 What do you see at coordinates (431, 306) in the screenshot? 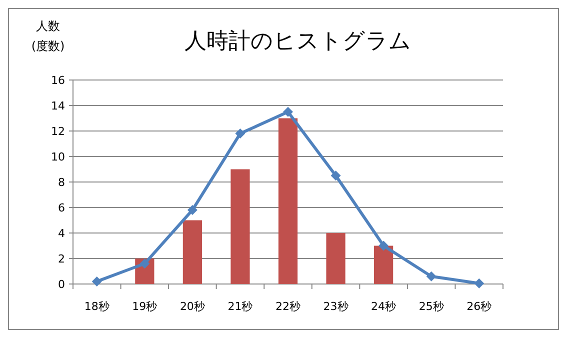
I see `x-tick-label: 25秒` at bounding box center [431, 306].